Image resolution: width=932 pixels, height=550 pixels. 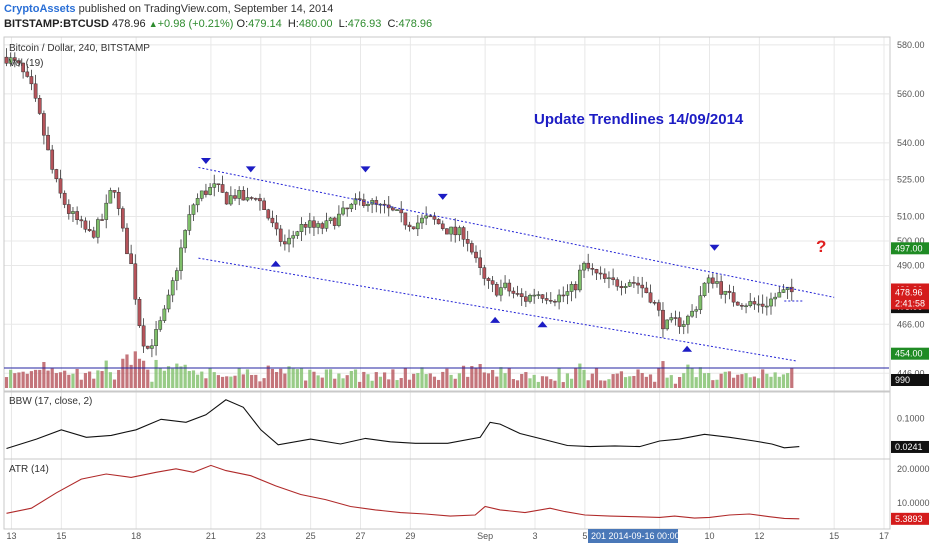 What do you see at coordinates (40, 9) in the screenshot?
I see `author-link: CryptoAssets` at bounding box center [40, 9].